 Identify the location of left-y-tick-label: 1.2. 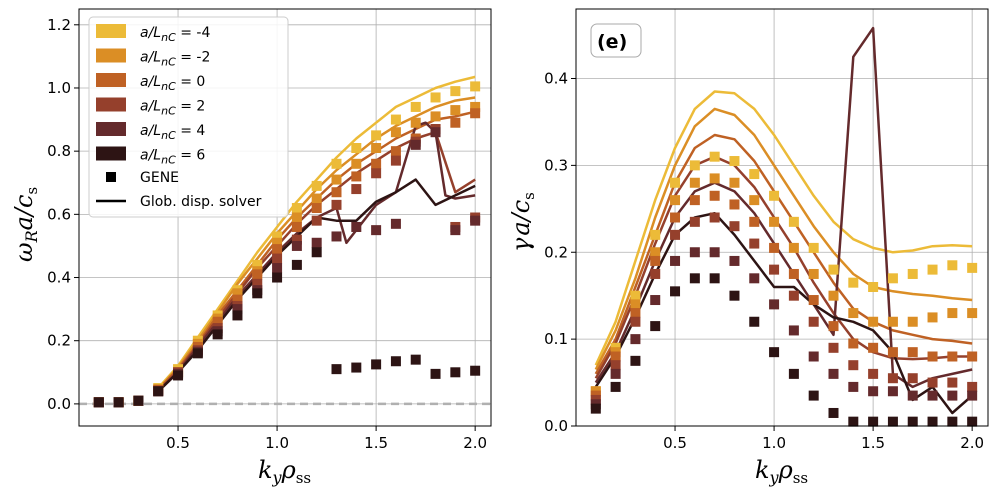
(59, 25).